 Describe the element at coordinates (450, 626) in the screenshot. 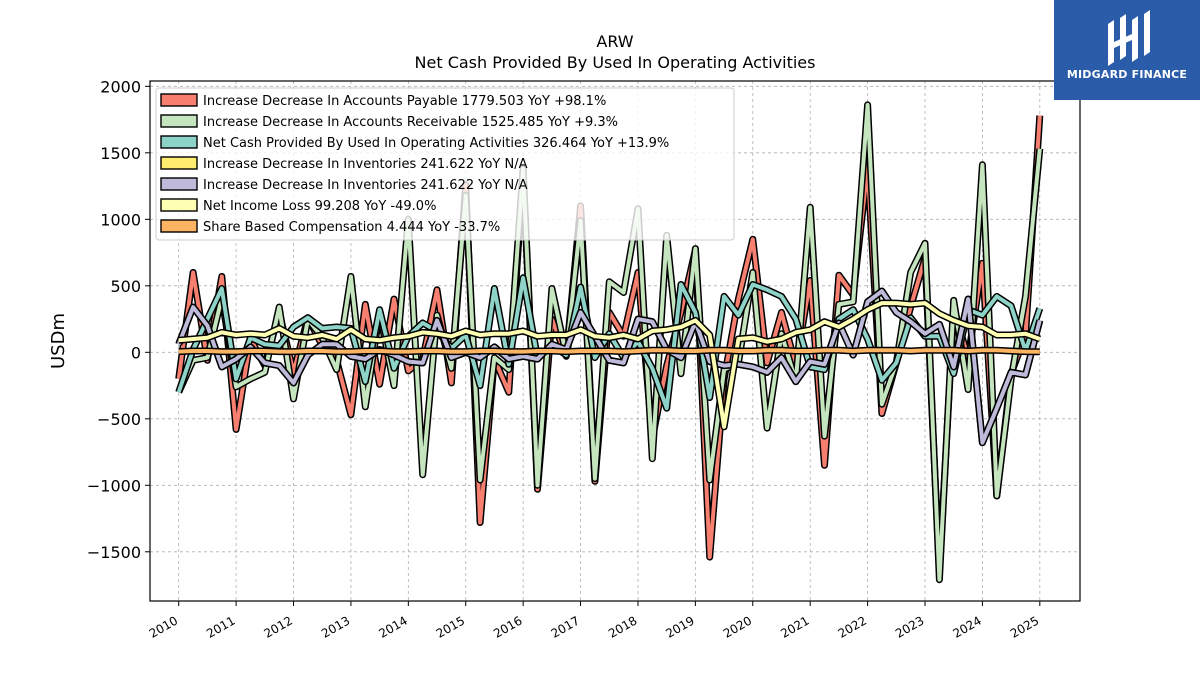

I see `x-tick-label: 2015` at that location.